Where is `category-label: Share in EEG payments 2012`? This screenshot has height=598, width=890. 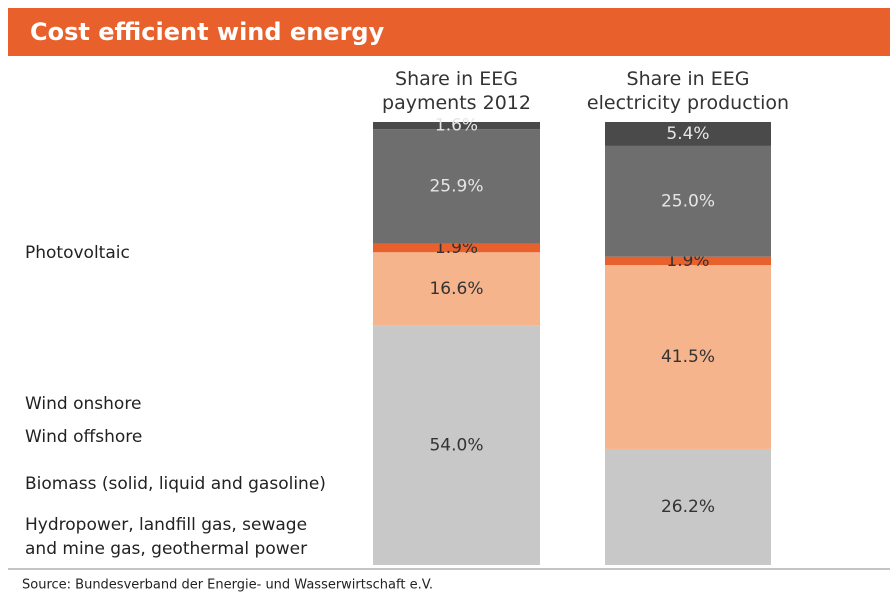 category-label: Share in EEG payments 2012 is located at coordinates (456, 91).